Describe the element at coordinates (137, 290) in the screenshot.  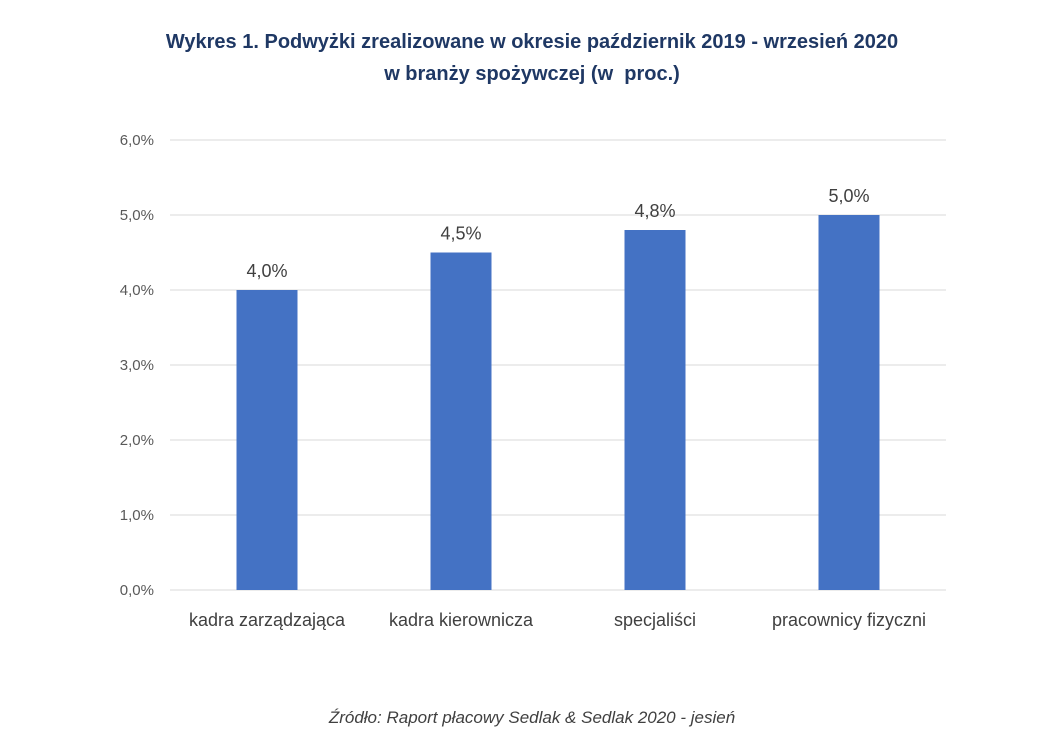
I see `y-tick-label: 4,0%` at that location.